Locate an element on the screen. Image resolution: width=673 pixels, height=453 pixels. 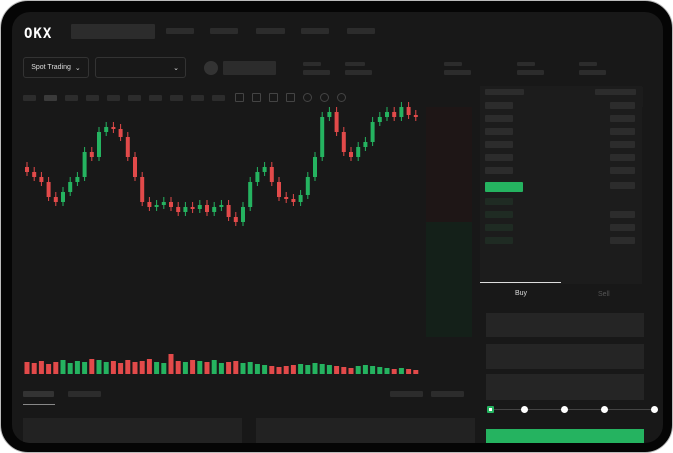
total-input is located at coordinates (565, 387).